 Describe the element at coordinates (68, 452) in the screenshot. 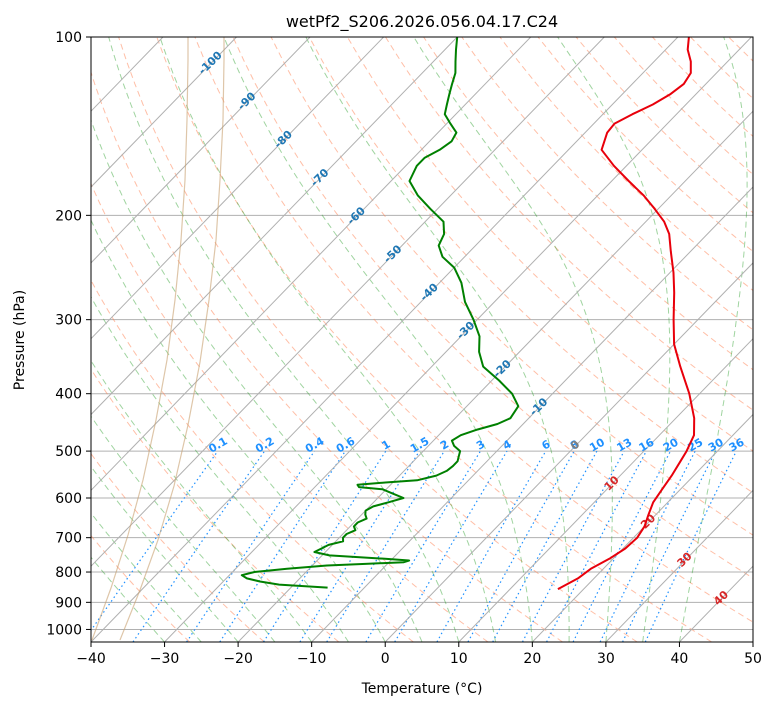

I see `y-tick-label: 500` at that location.